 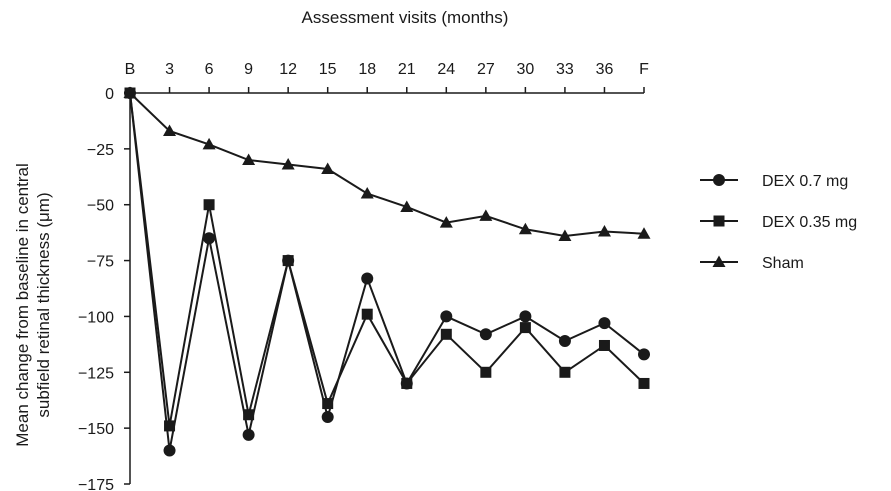 I want to click on x-tick-label: 33, so click(x=565, y=69).